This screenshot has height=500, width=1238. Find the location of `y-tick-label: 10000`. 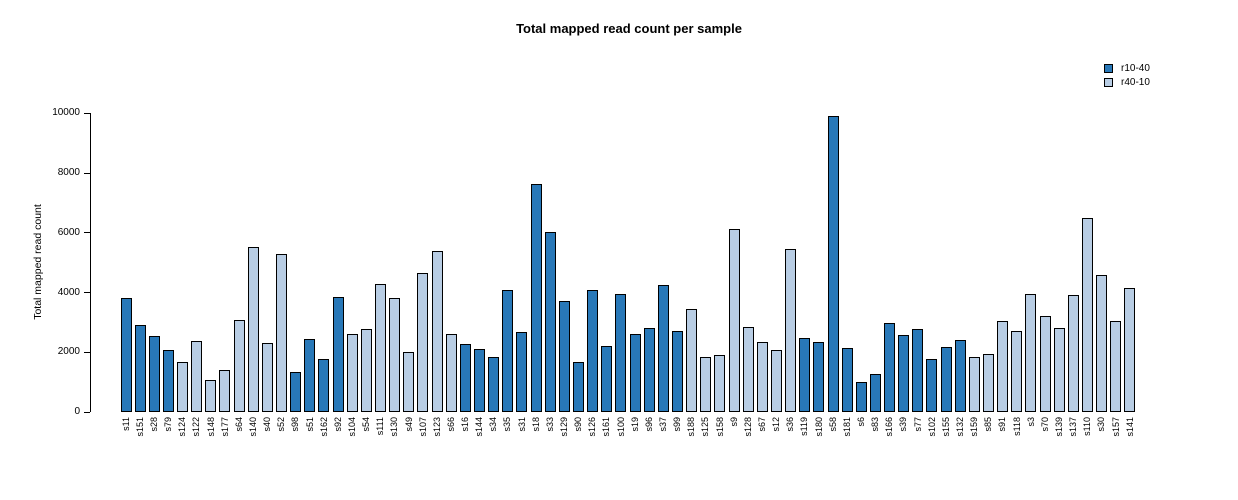

y-tick-label: 10000 is located at coordinates (66, 113).